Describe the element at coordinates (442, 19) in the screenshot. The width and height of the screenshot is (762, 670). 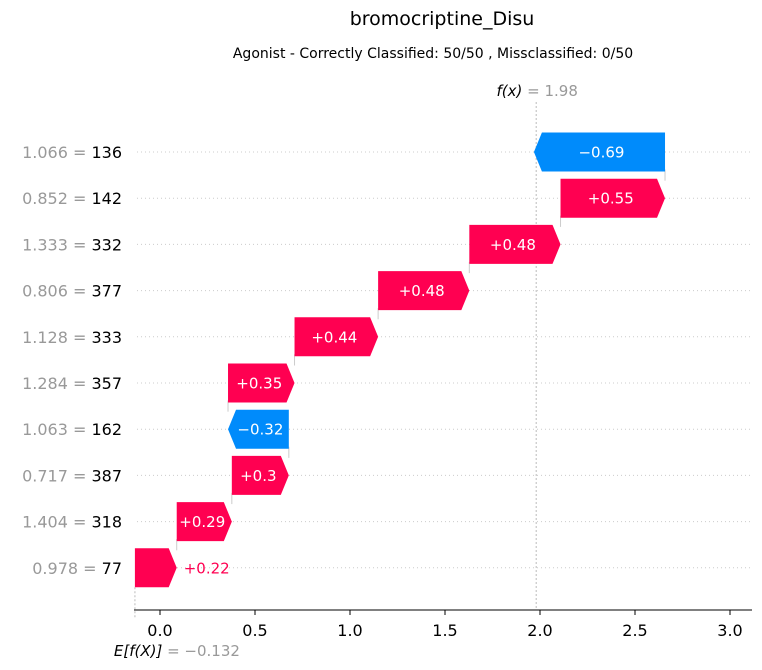
I see `chart-title: bromocriptine_Disu` at that location.